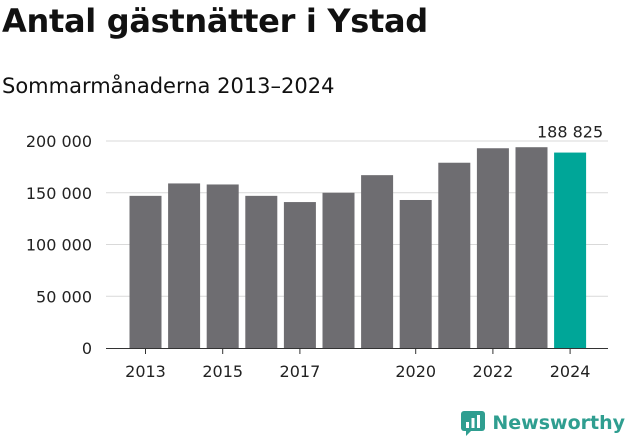 Image resolution: width=631 pixels, height=439 pixels. I want to click on newsworthy-logo-icon, so click(473, 423).